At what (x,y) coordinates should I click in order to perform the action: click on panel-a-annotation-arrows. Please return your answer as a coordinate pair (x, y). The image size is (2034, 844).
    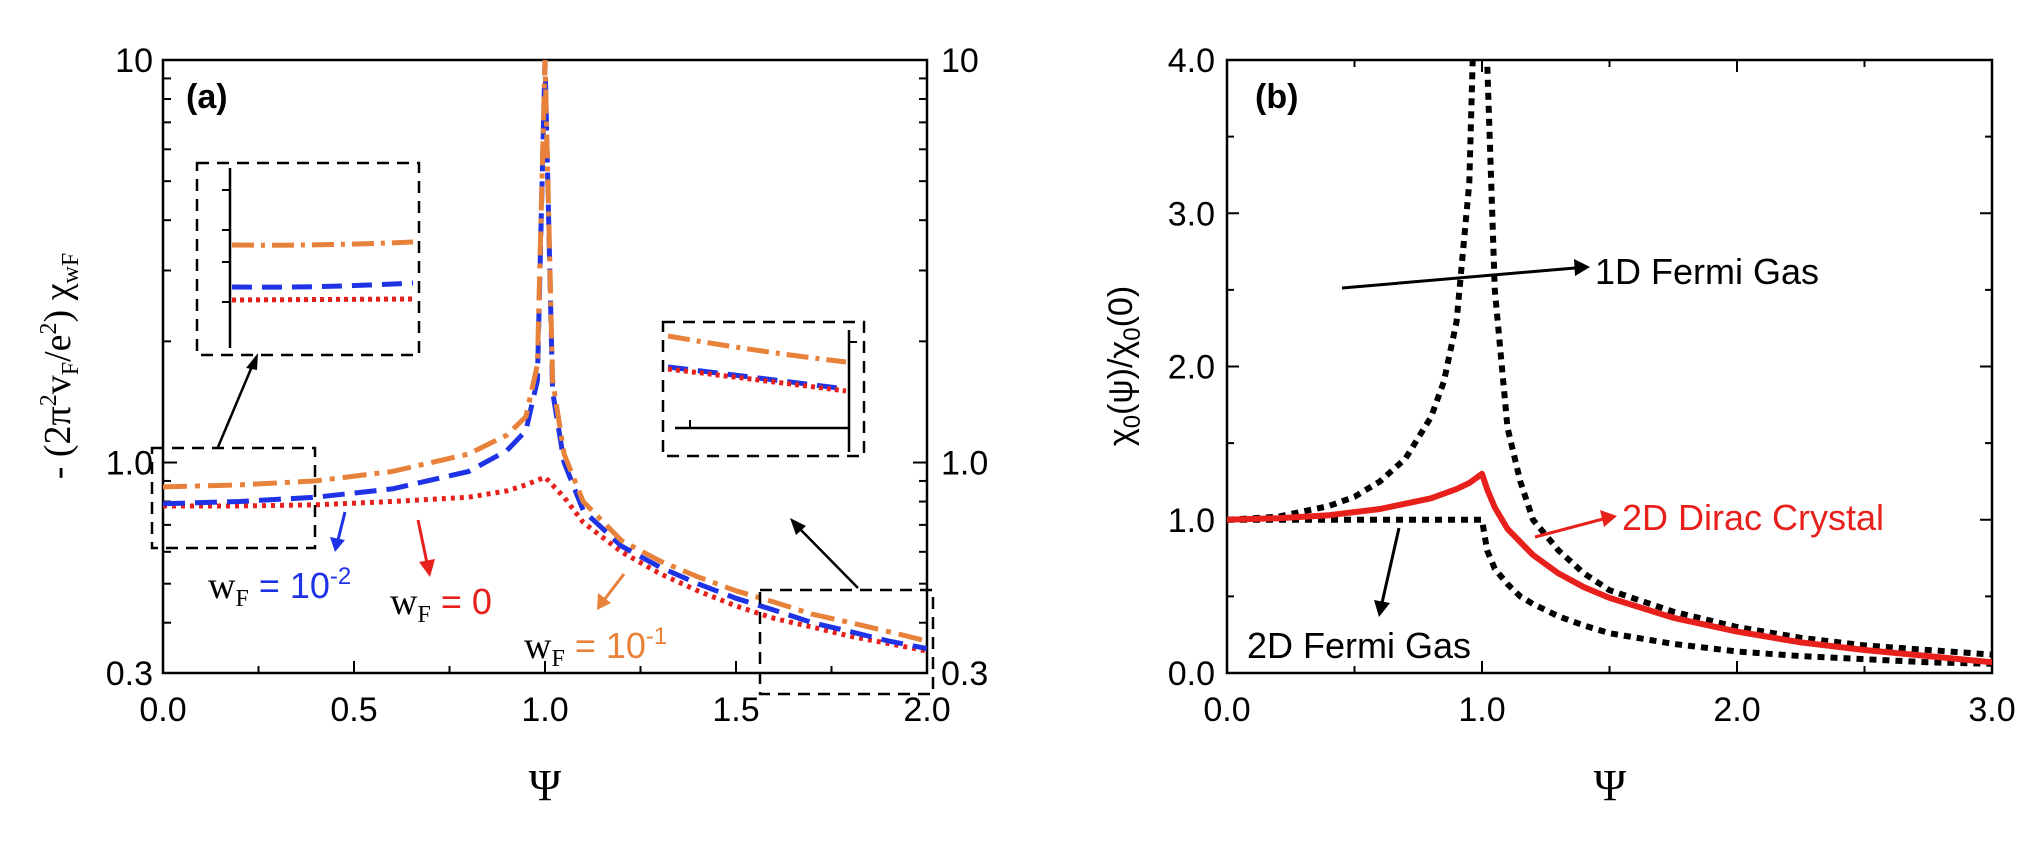
    Looking at the image, I should click on (478, 560).